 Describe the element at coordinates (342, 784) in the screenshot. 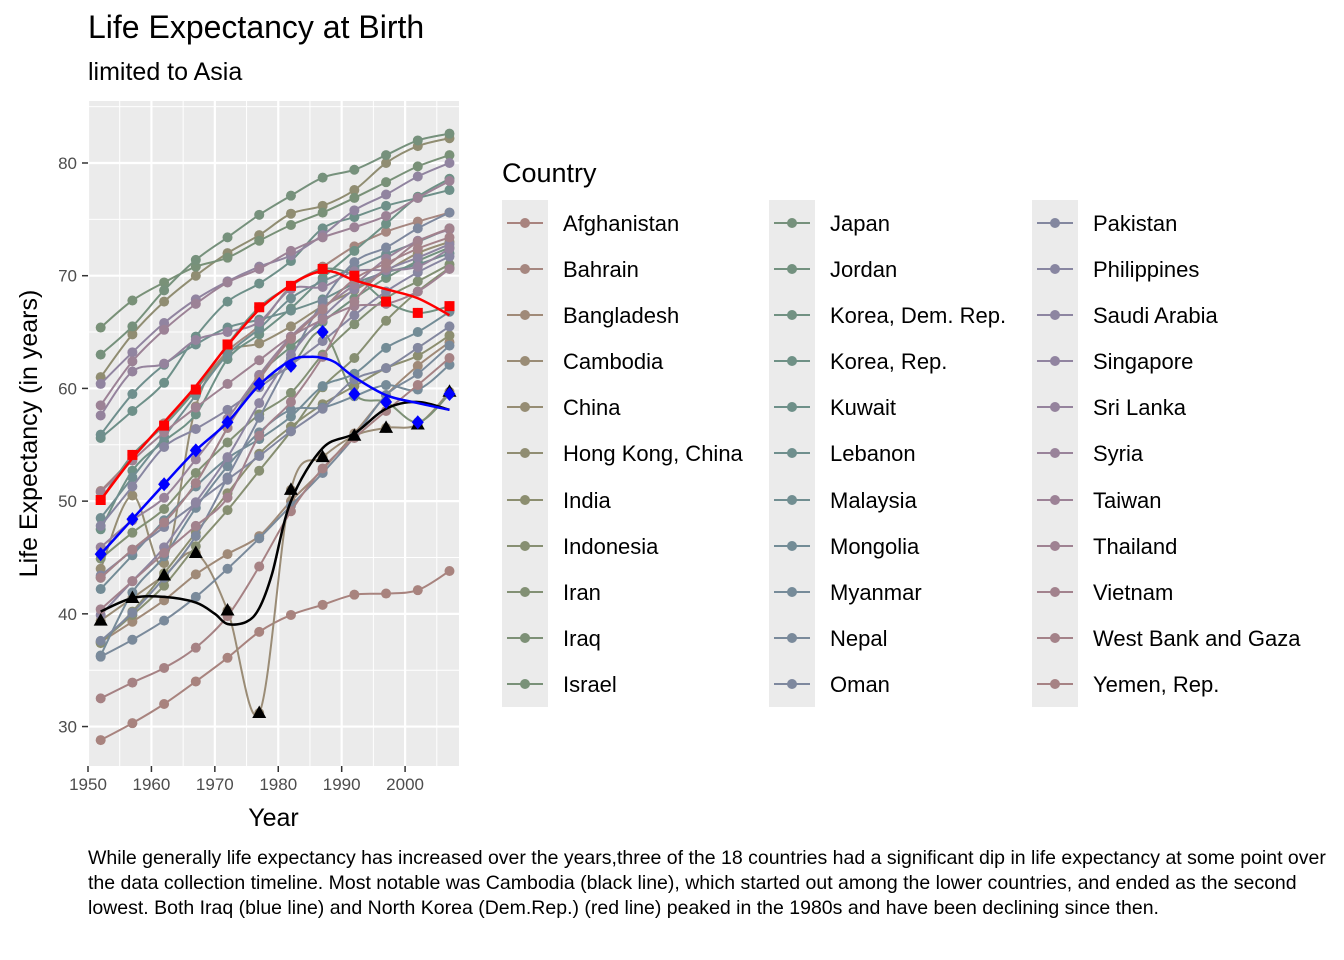

I see `x-tick-label: 1990` at that location.